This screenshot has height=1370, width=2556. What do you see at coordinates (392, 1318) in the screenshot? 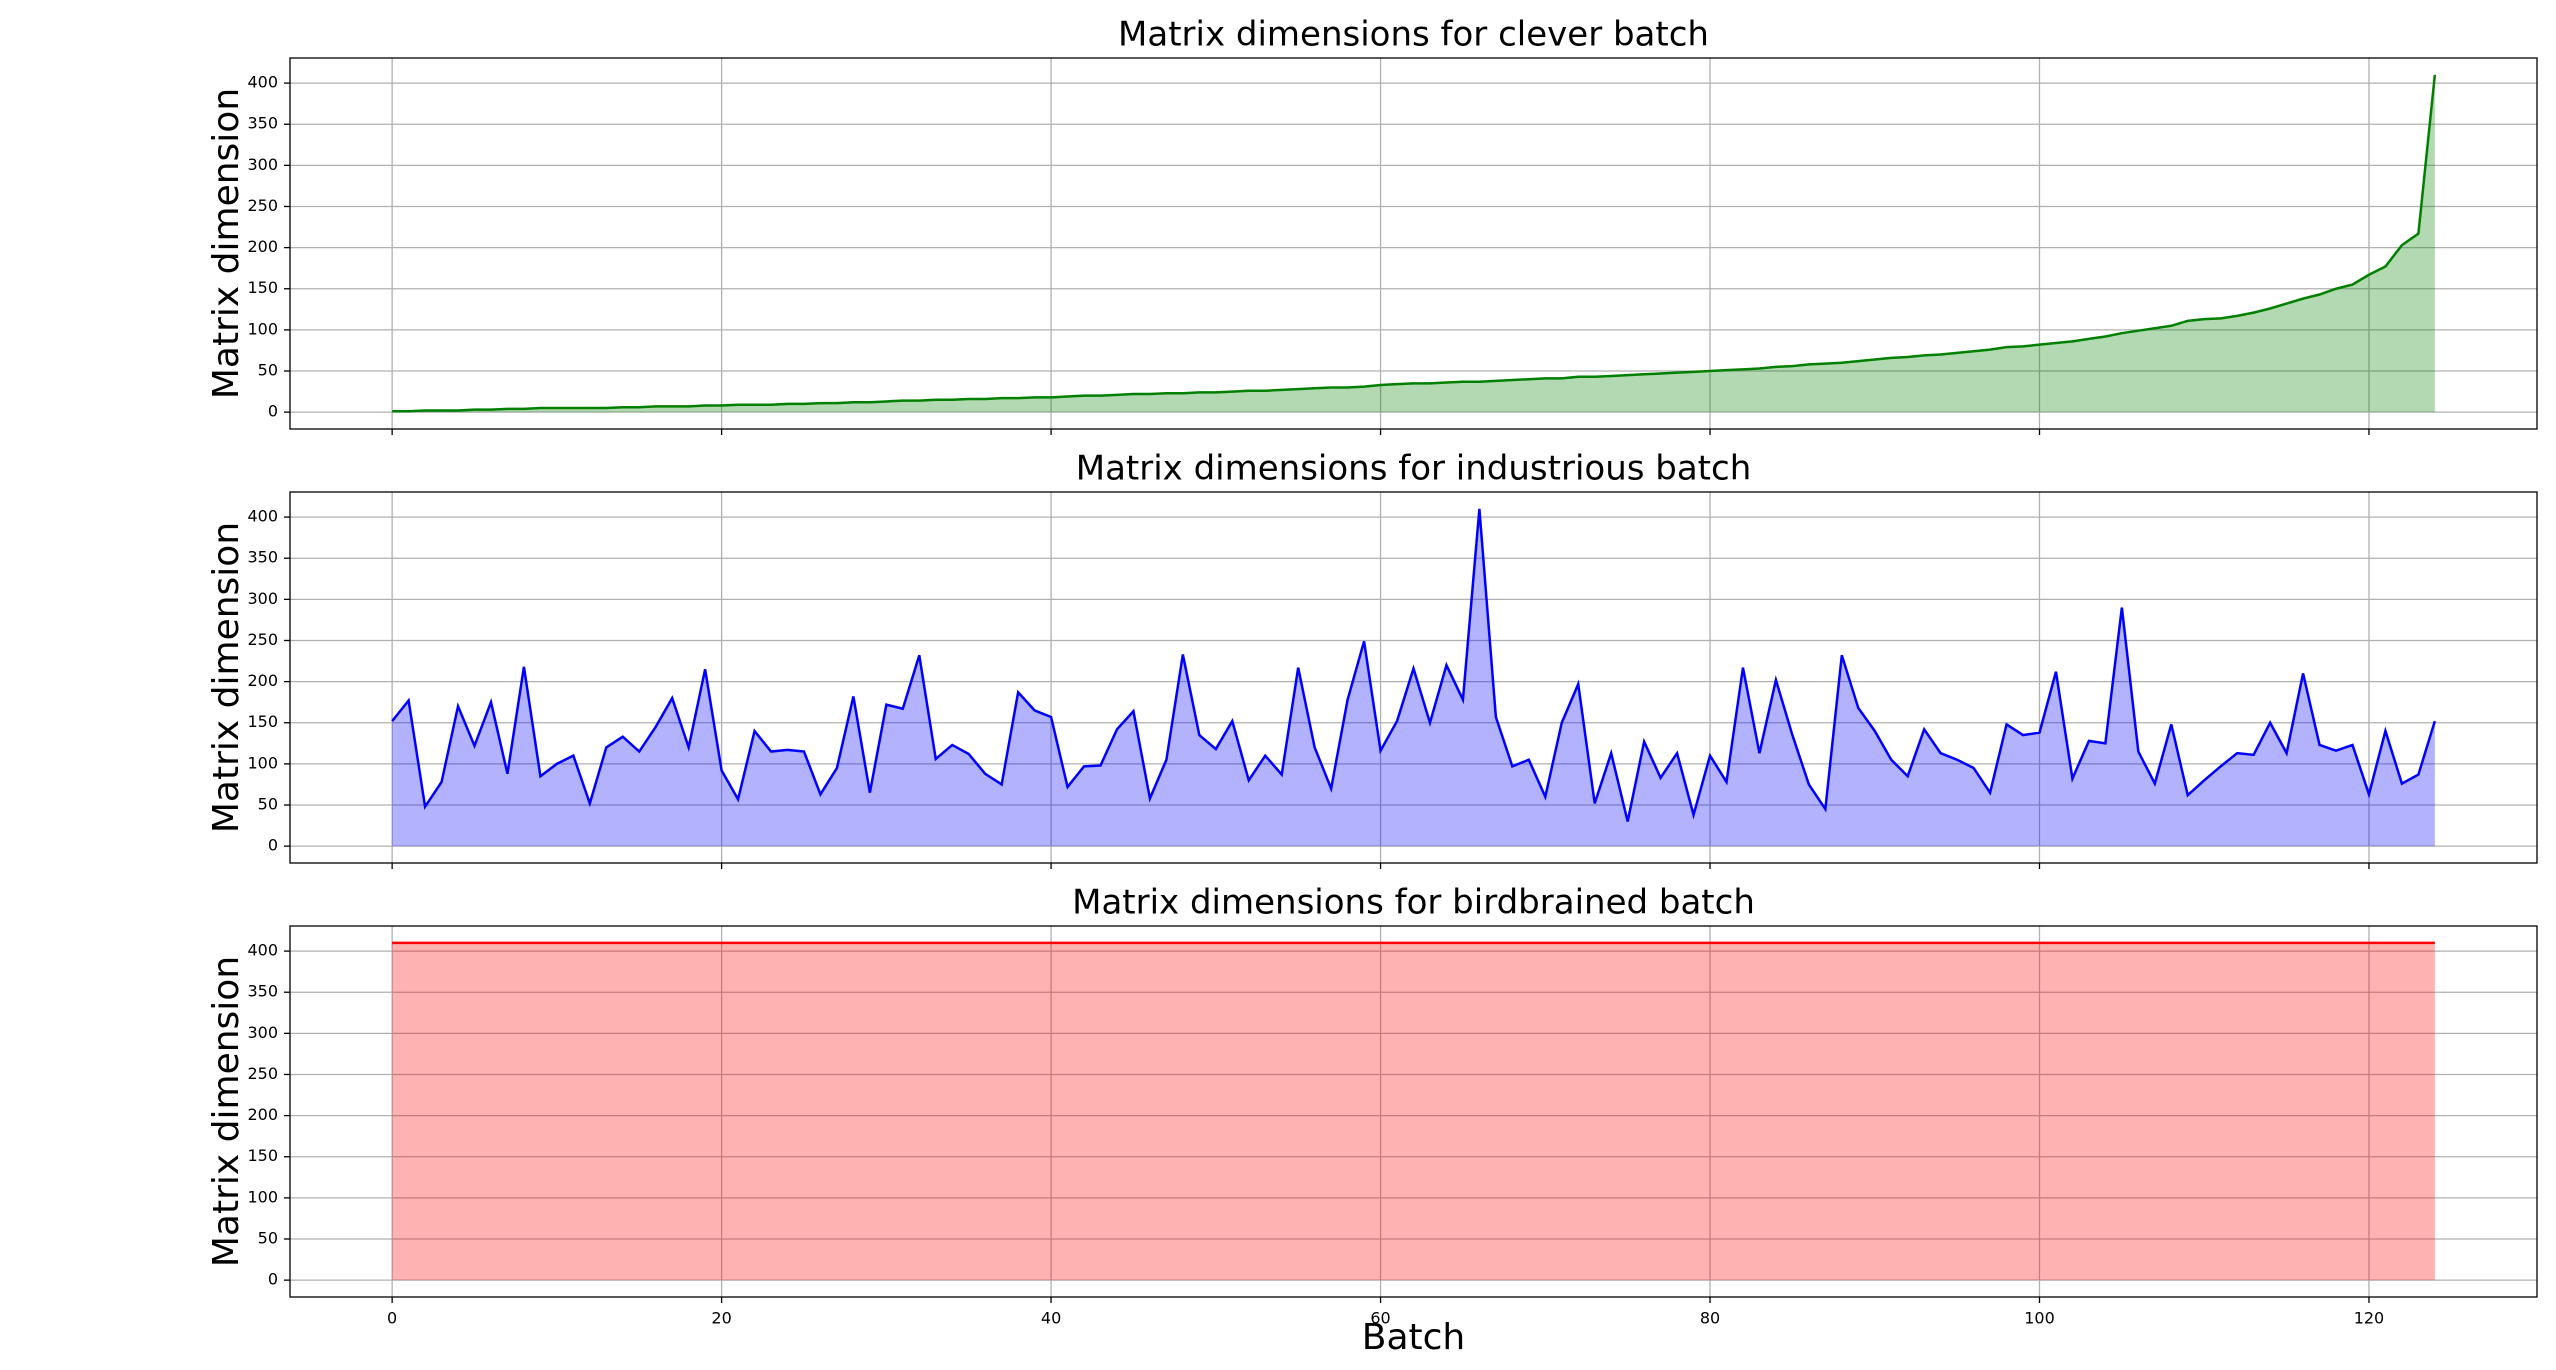
I see `x-tick-label: 0` at bounding box center [392, 1318].